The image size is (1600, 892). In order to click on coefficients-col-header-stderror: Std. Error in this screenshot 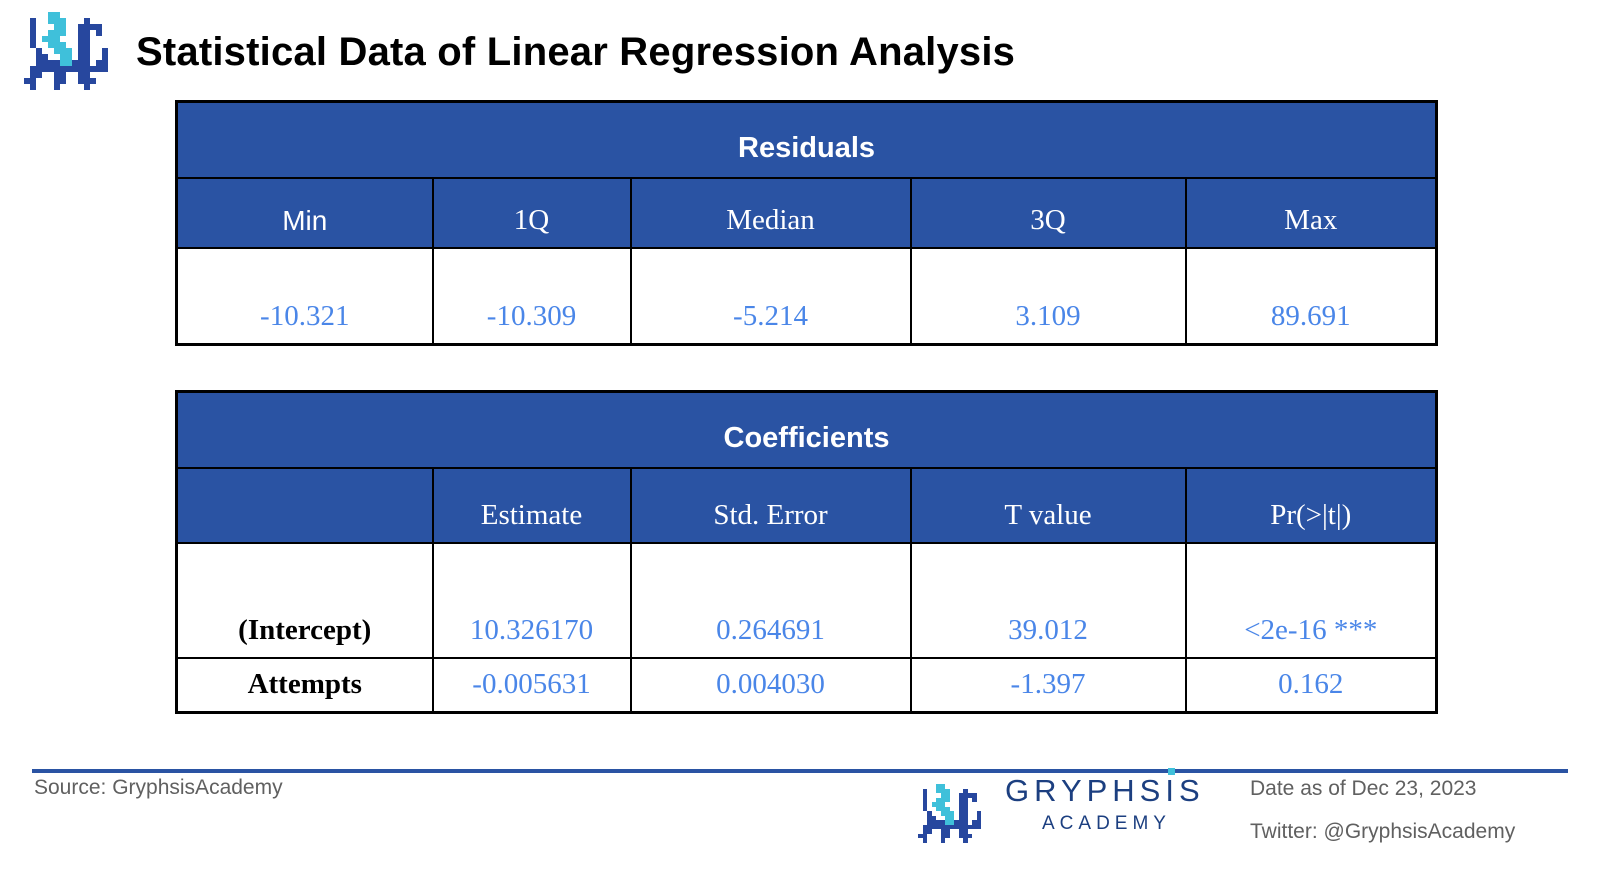, I will do `click(770, 505)`.